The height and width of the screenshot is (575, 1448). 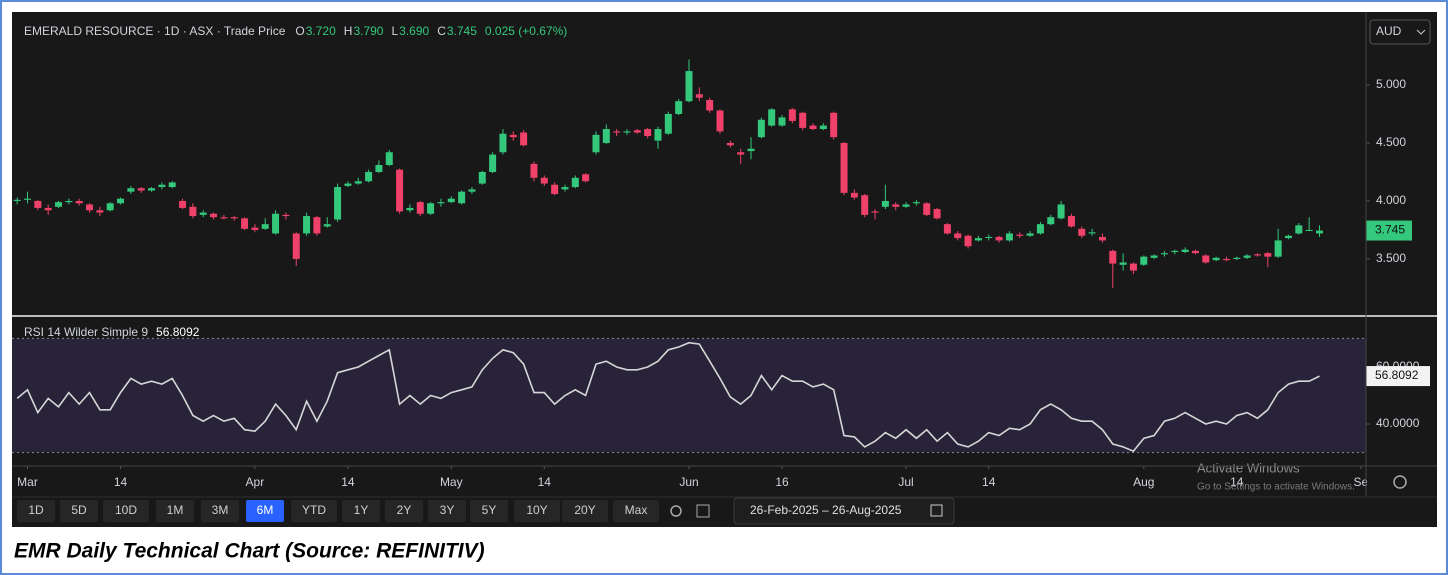 I want to click on range-button-label: 2Y, so click(x=404, y=510).